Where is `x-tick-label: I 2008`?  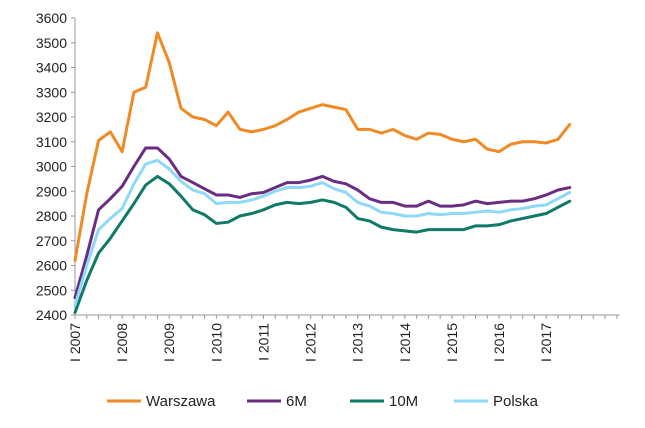 x-tick-label: I 2008 is located at coordinates (122, 342).